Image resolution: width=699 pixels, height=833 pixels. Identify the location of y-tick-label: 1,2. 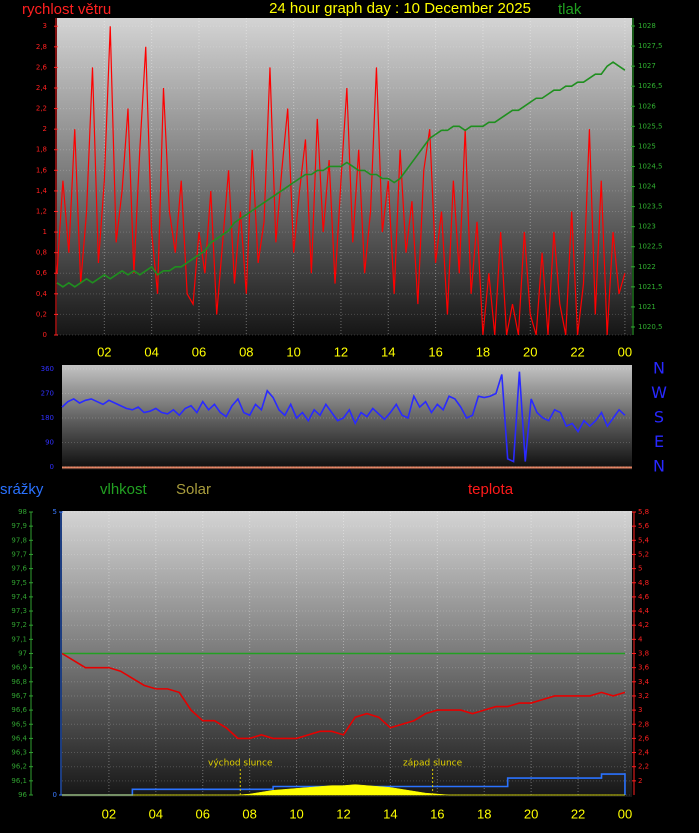
(41, 211).